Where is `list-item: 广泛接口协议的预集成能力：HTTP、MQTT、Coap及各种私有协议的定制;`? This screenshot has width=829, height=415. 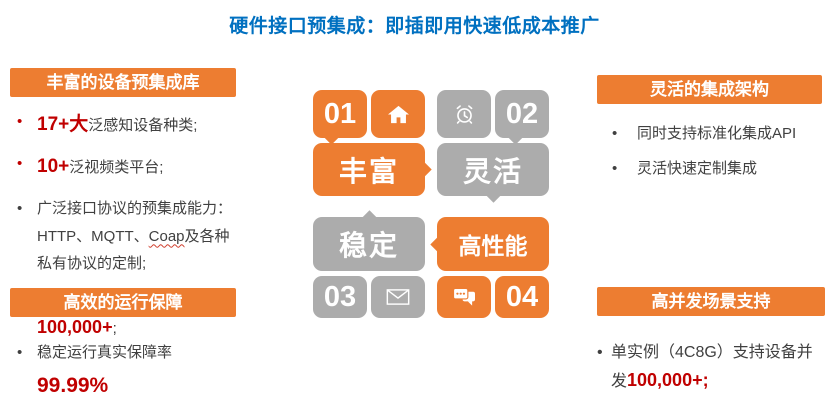 list-item: 广泛接口协议的预集成能力：HTTP、MQTT、Coap及各种私有协议的定制; is located at coordinates (123, 236).